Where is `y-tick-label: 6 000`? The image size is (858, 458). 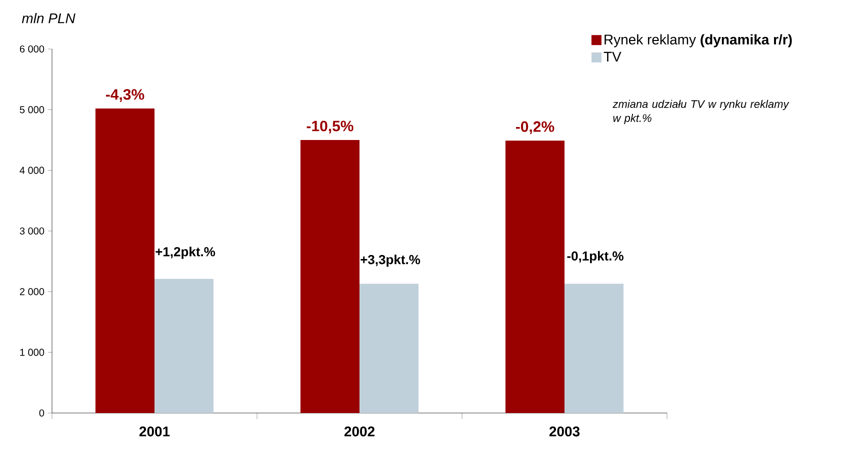
y-tick-label: 6 000 is located at coordinates (32, 49).